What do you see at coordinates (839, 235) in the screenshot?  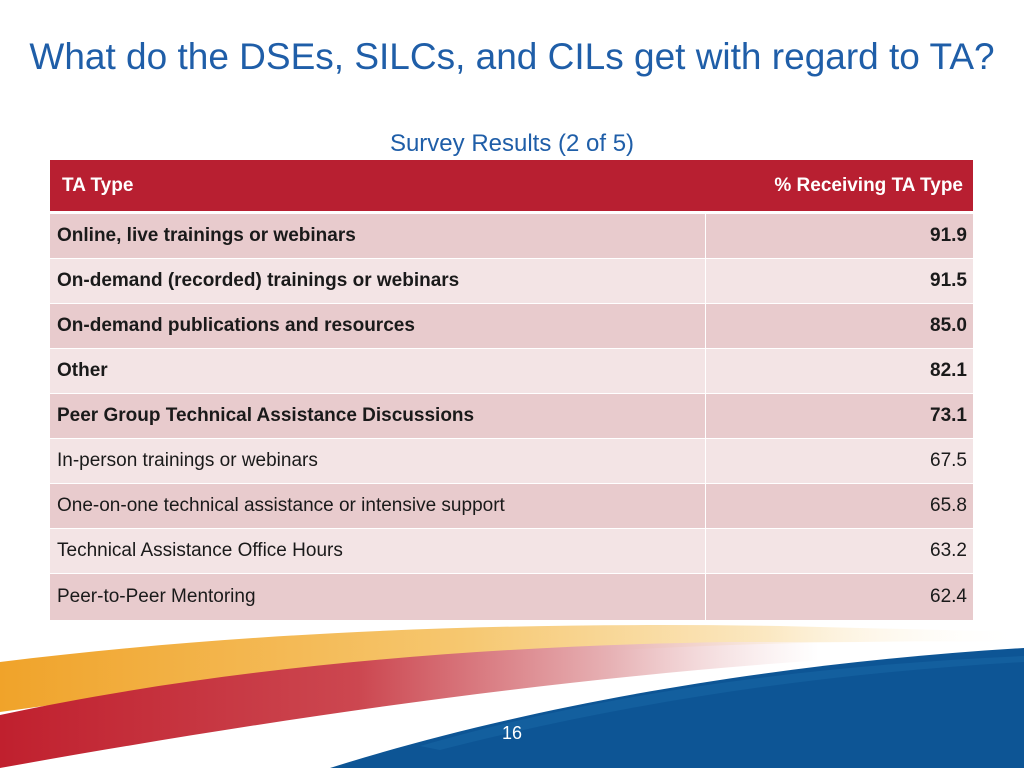 I see `percent-cell: 91.9` at bounding box center [839, 235].